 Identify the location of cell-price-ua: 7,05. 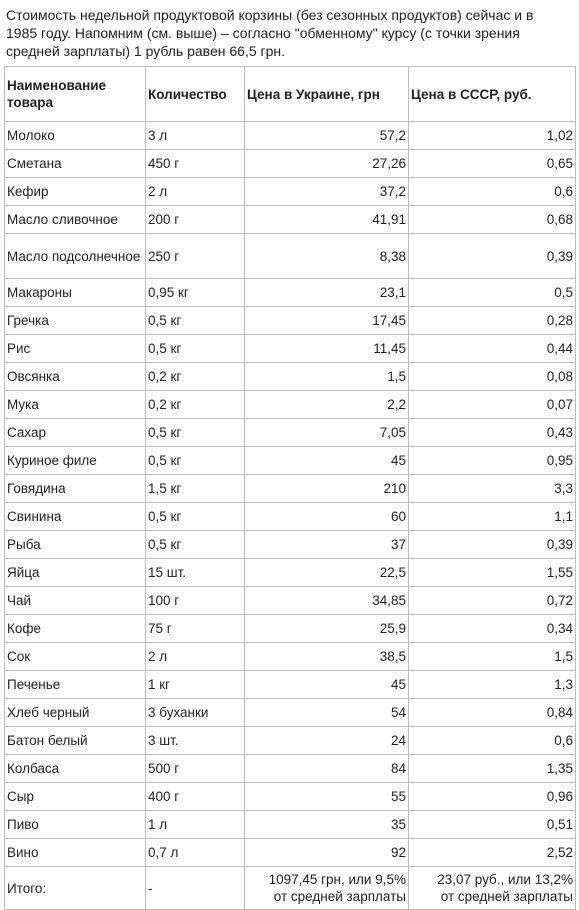
(326, 432).